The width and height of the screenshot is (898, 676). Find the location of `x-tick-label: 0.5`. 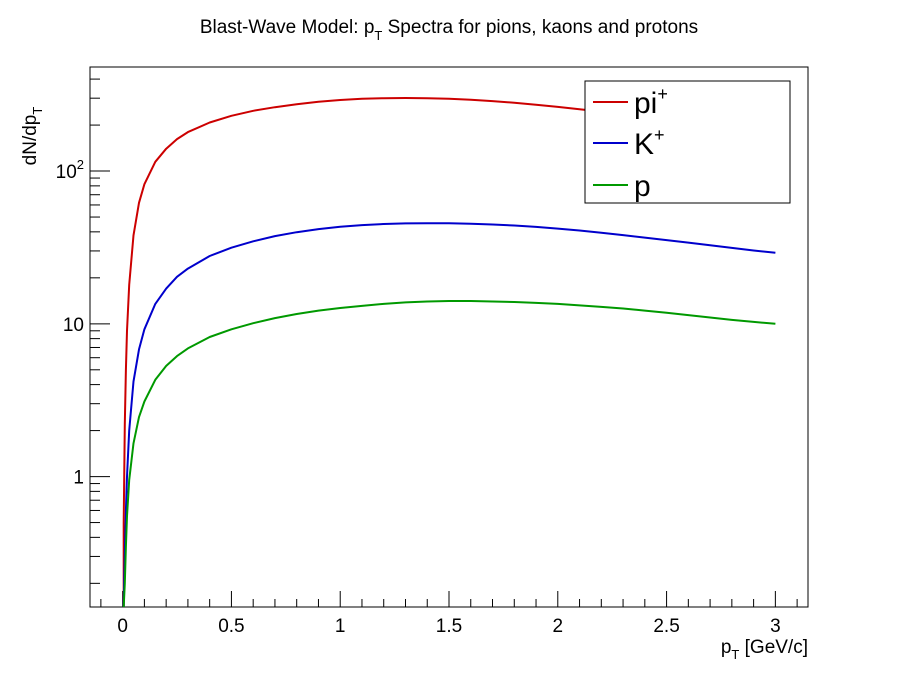

x-tick-label: 0.5 is located at coordinates (231, 626).